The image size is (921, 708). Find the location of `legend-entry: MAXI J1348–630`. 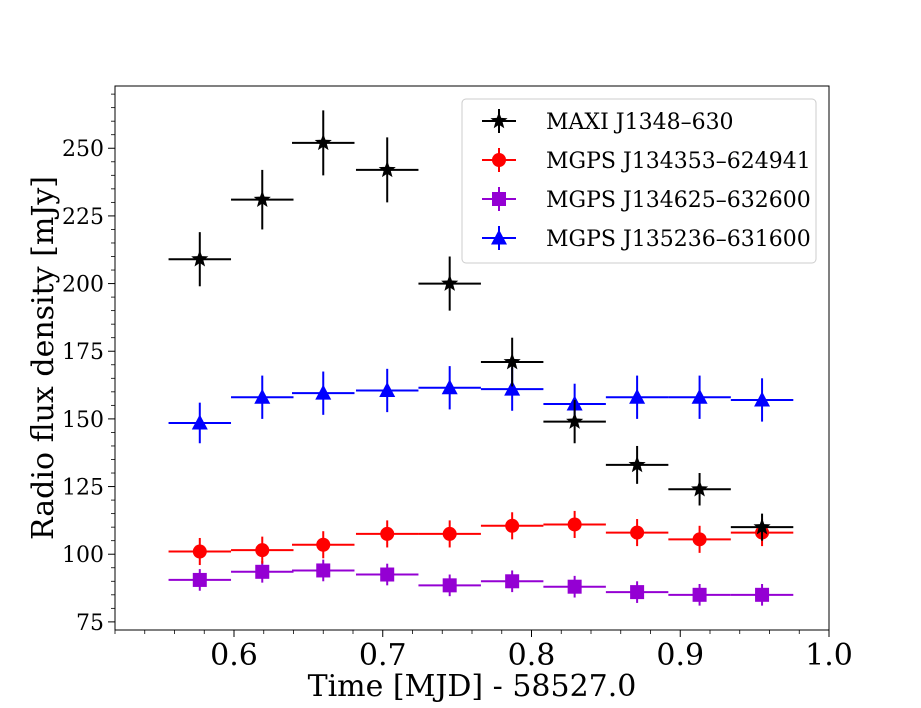

legend-entry: MAXI J1348–630 is located at coordinates (608, 122).